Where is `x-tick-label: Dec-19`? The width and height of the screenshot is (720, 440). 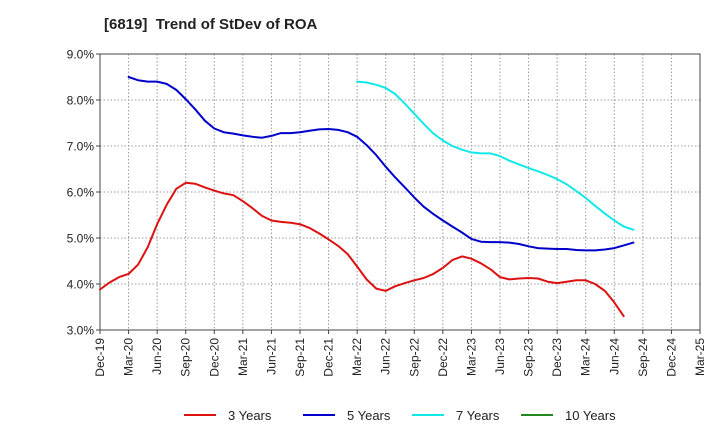
x-tick-label: Dec-19 is located at coordinates (100, 357).